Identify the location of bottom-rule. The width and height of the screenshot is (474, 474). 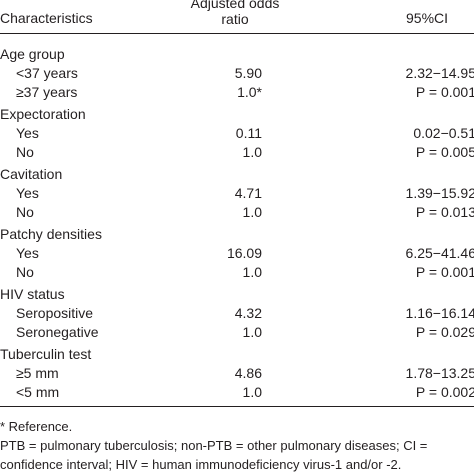
(237, 406).